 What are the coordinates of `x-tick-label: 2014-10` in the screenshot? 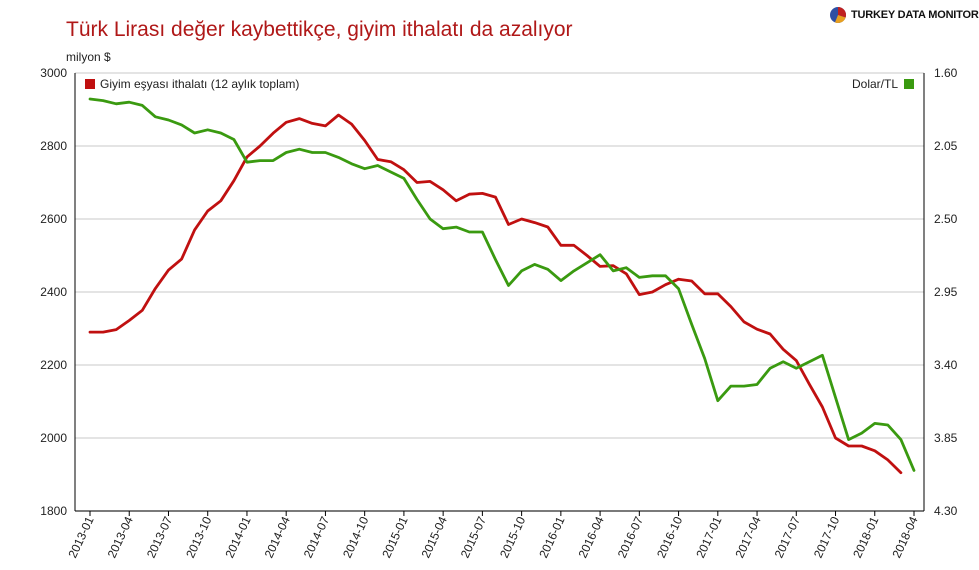 It's located at (355, 537).